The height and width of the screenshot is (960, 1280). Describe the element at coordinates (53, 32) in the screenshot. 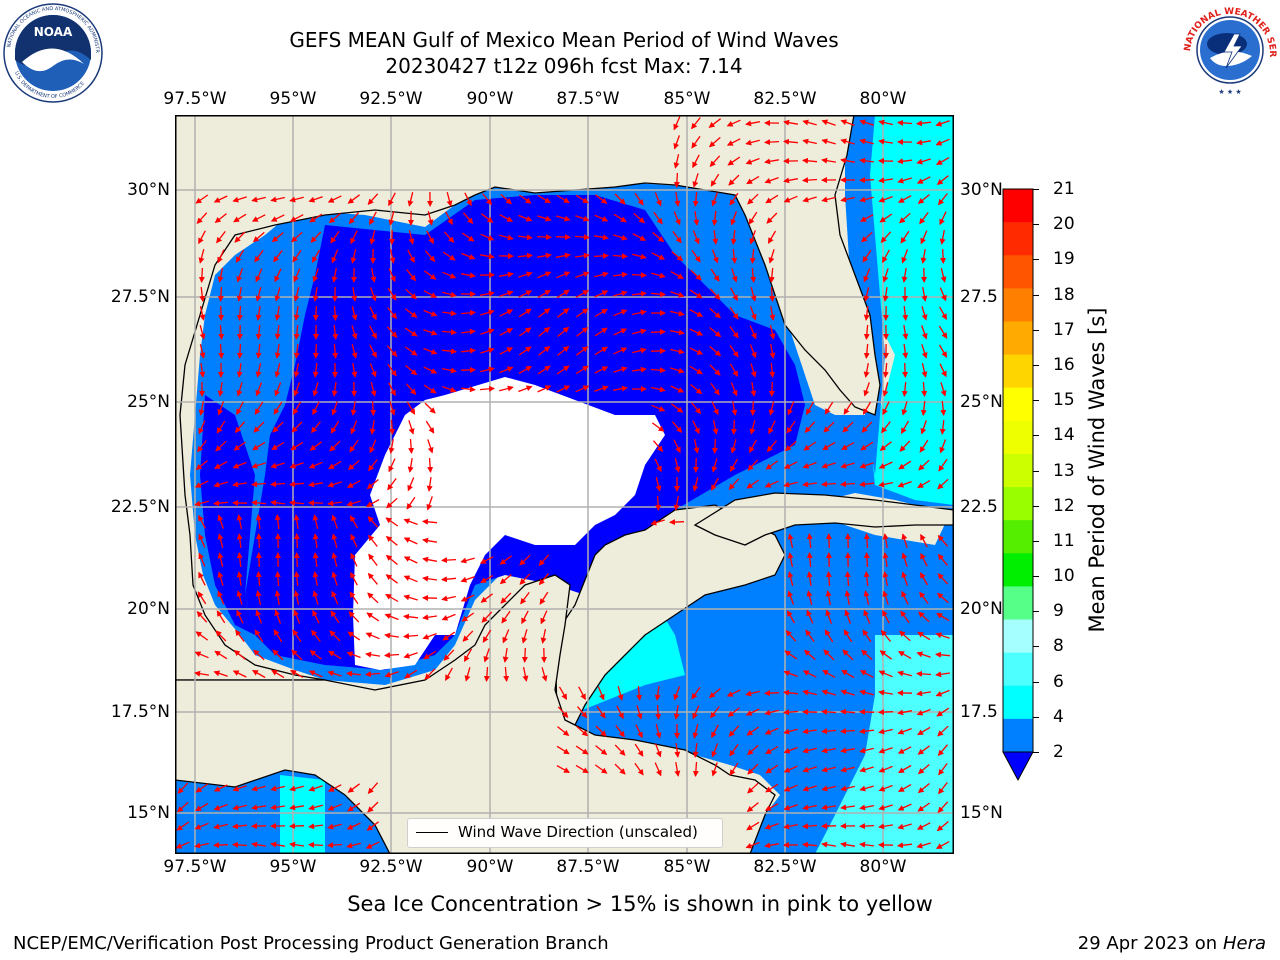

I see `svg-text: NOAA` at that location.